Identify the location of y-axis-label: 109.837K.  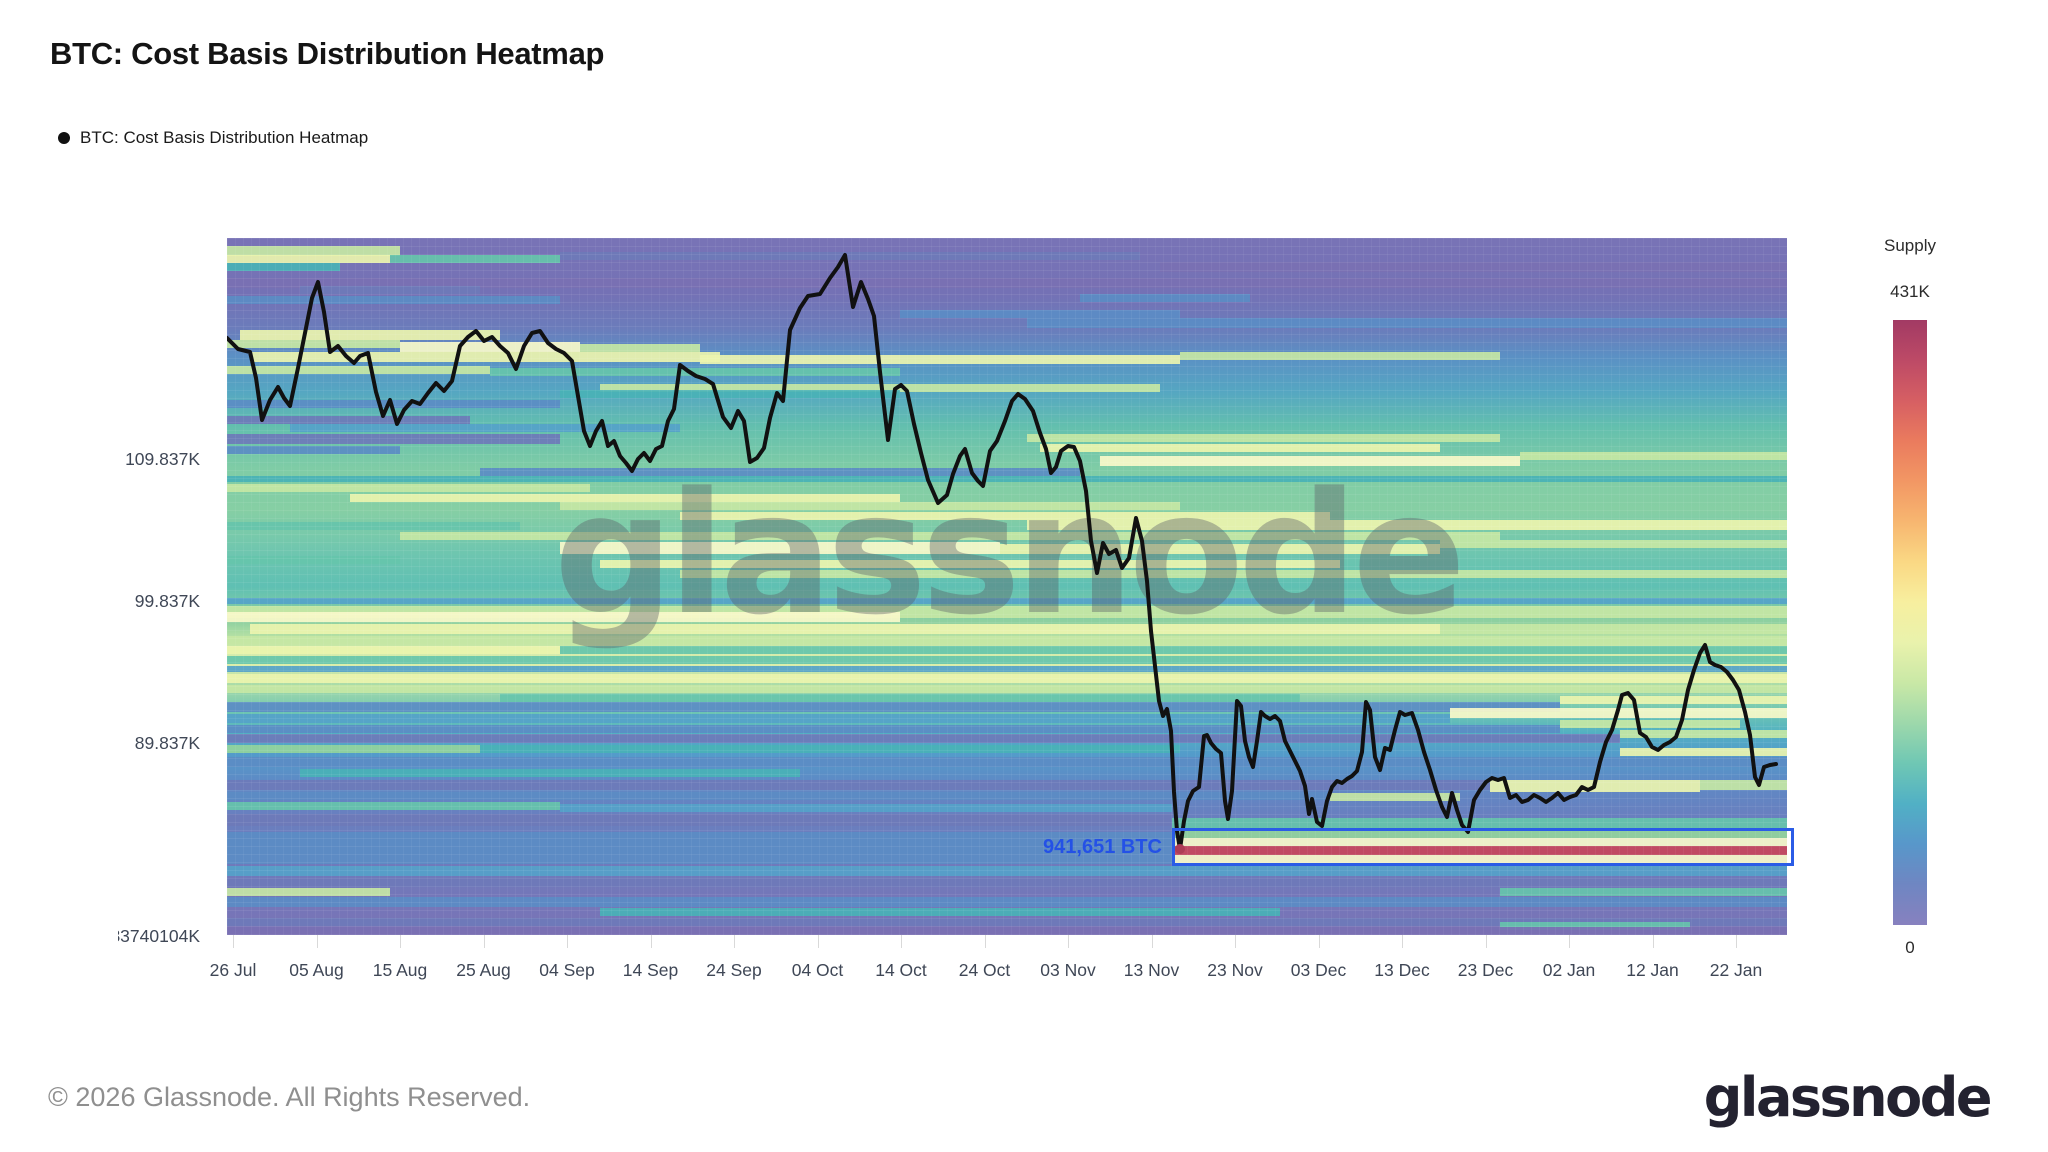
(162, 459).